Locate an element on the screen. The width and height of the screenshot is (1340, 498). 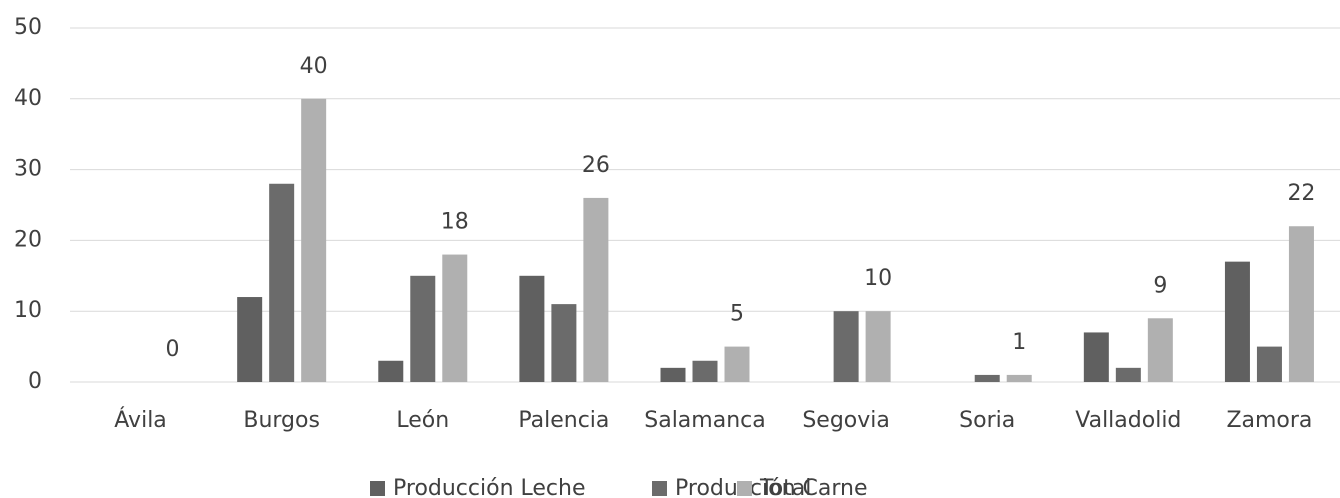
x-tick-label: Valladolid is located at coordinates (1128, 420).